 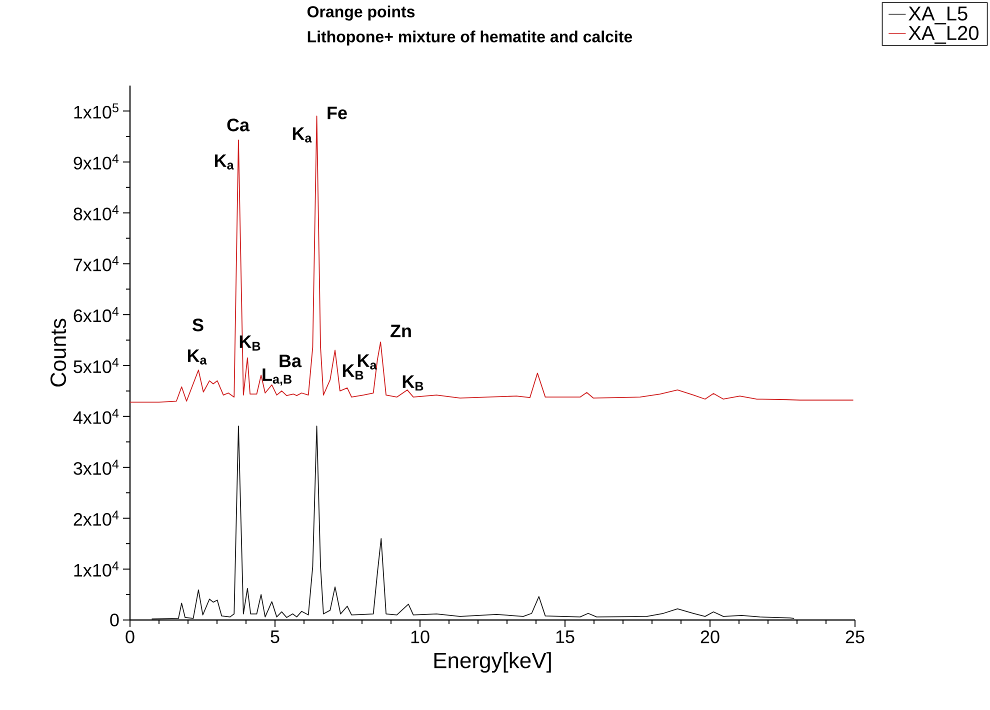 I want to click on y-tick-label: 8x10$^{4}$, so click(x=96, y=212).